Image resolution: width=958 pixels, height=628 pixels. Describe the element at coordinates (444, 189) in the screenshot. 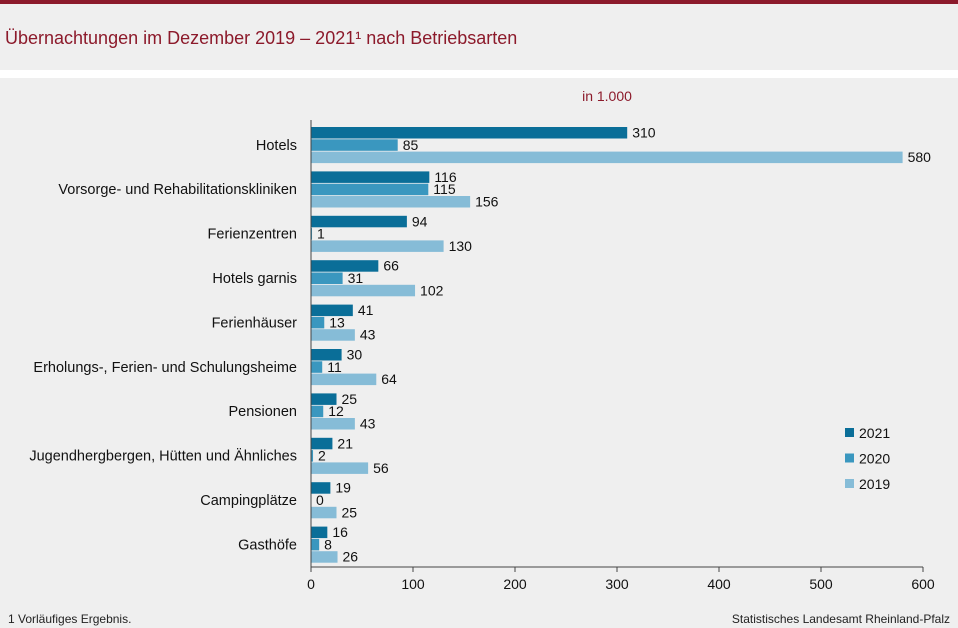

I see `value-label-2020-1: 115` at that location.